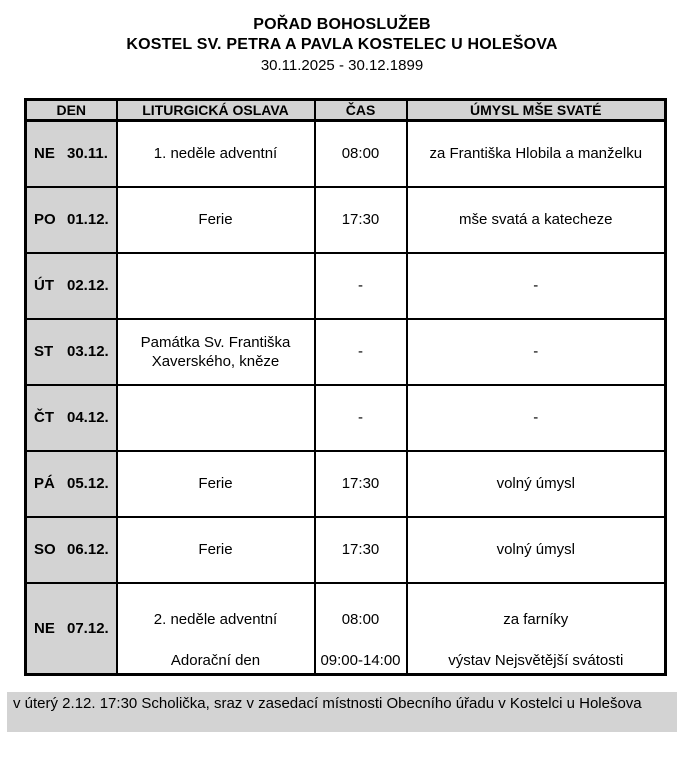  I want to click on column-header-den: DEN, so click(71, 110).